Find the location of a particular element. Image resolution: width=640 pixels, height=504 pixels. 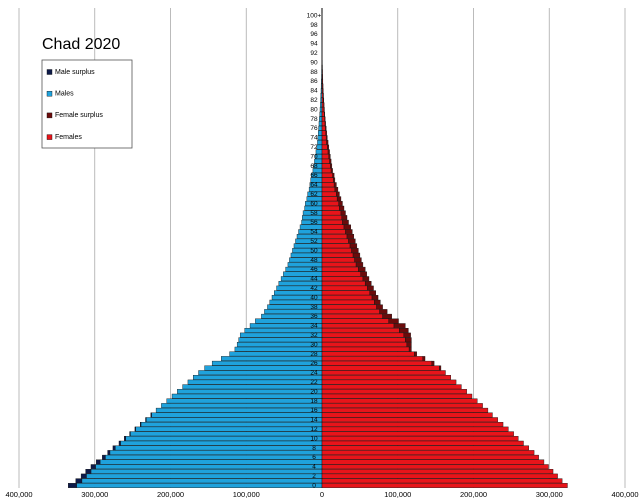

y-tick-label: 12 is located at coordinates (314, 429).